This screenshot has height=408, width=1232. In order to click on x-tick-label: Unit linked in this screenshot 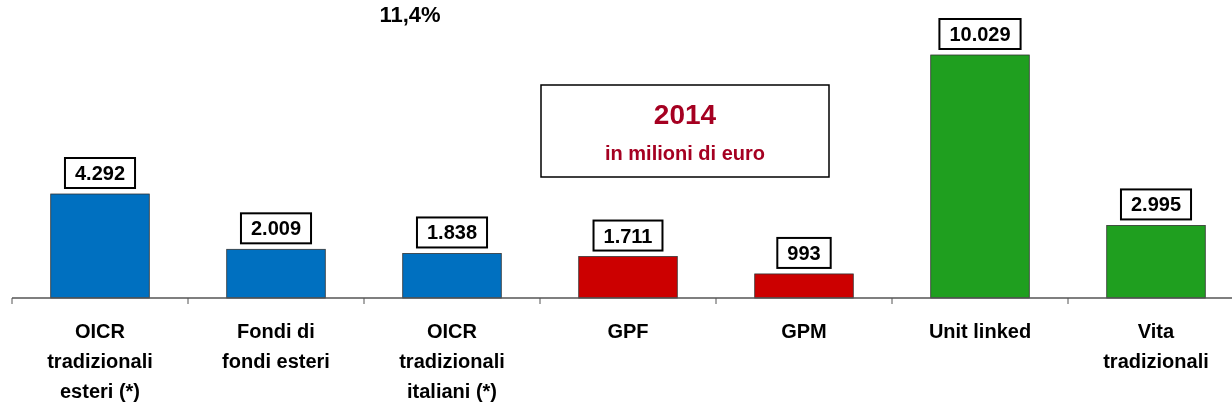, I will do `click(980, 331)`.